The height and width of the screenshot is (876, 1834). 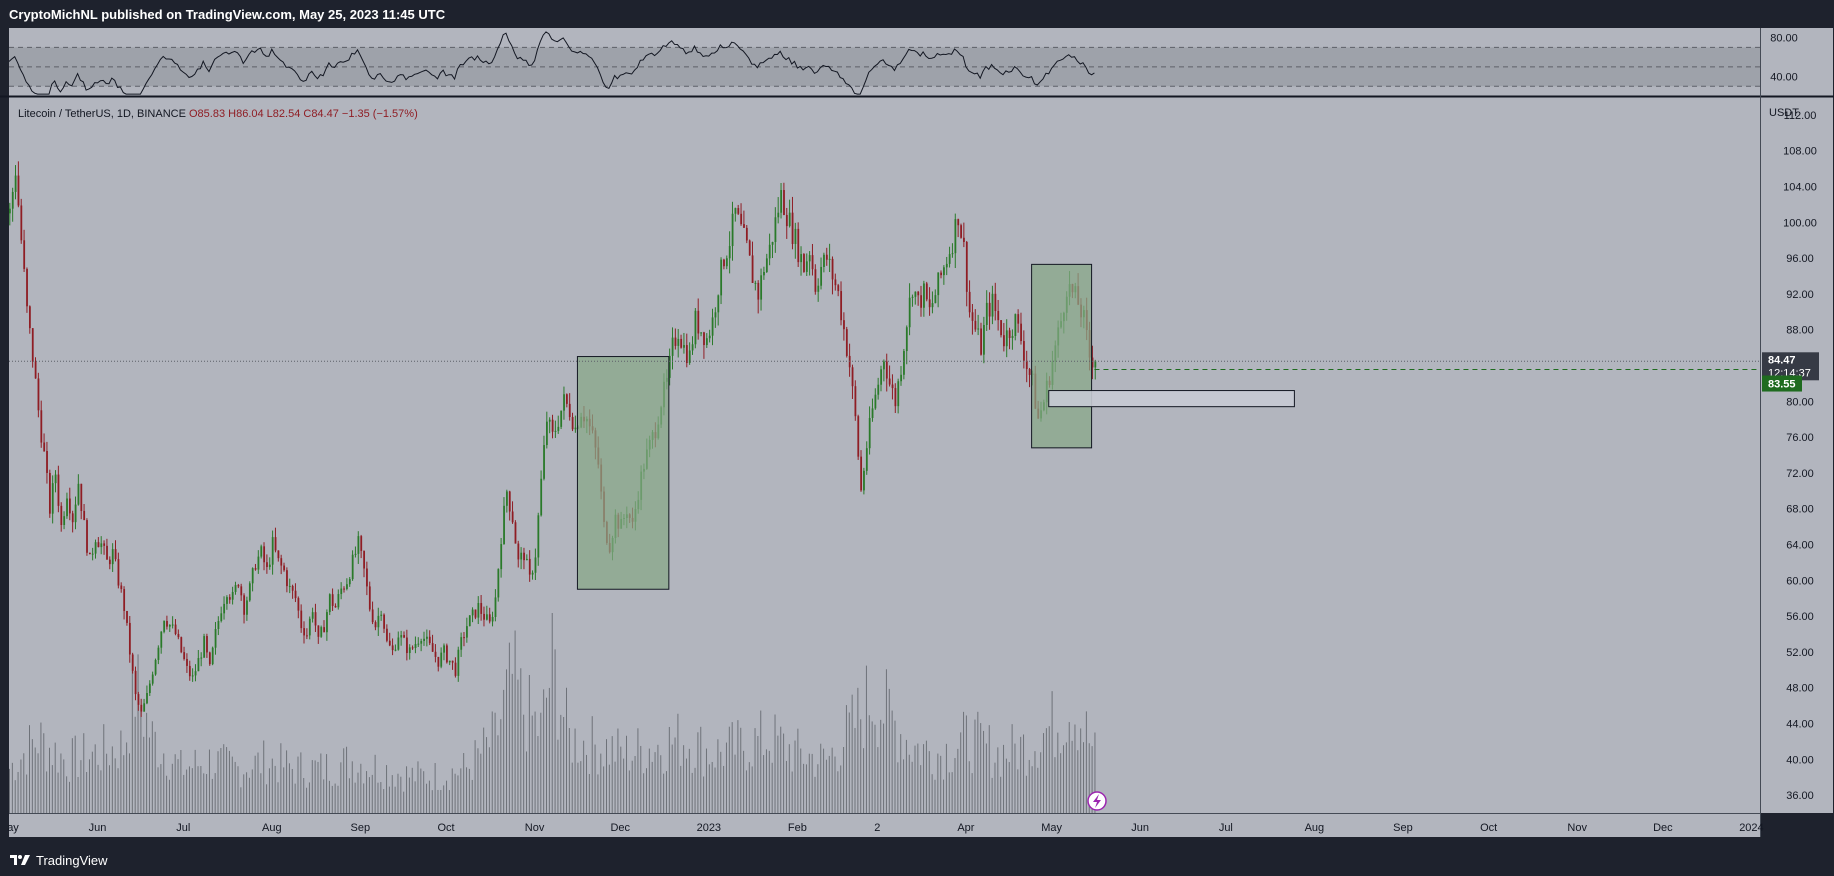 I want to click on lightning-icon, so click(x=1097, y=801).